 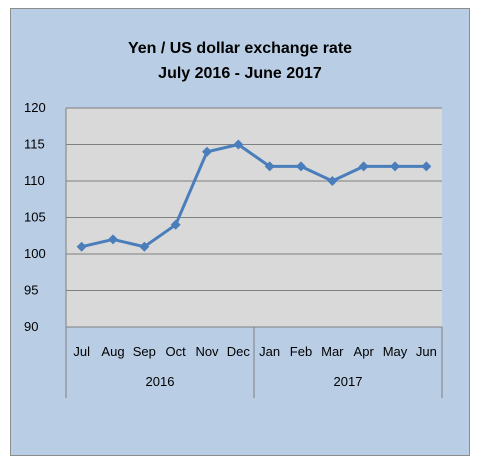 What do you see at coordinates (239, 351) in the screenshot?
I see `x-tick-label: Dec` at bounding box center [239, 351].